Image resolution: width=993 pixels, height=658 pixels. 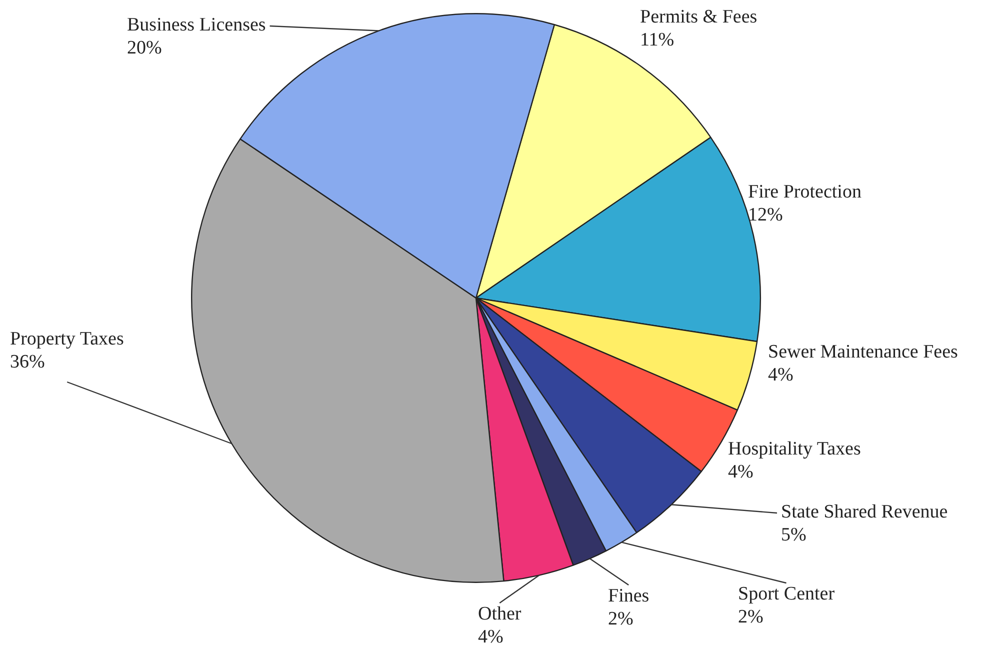 I want to click on slice-label: State Shared Revenue, so click(x=864, y=511).